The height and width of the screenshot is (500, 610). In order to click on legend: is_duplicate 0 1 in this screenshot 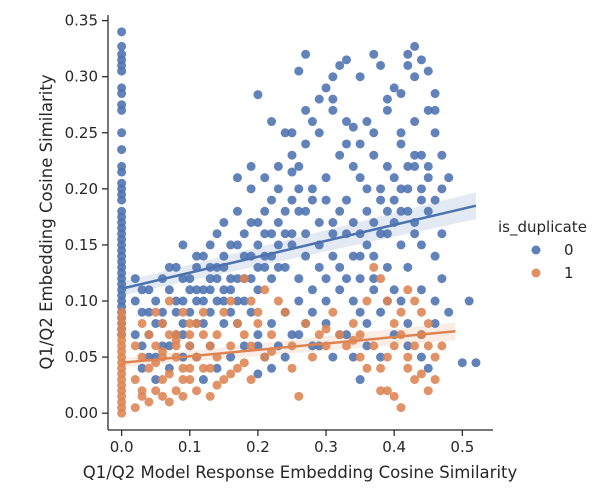, I will do `click(542, 250)`.